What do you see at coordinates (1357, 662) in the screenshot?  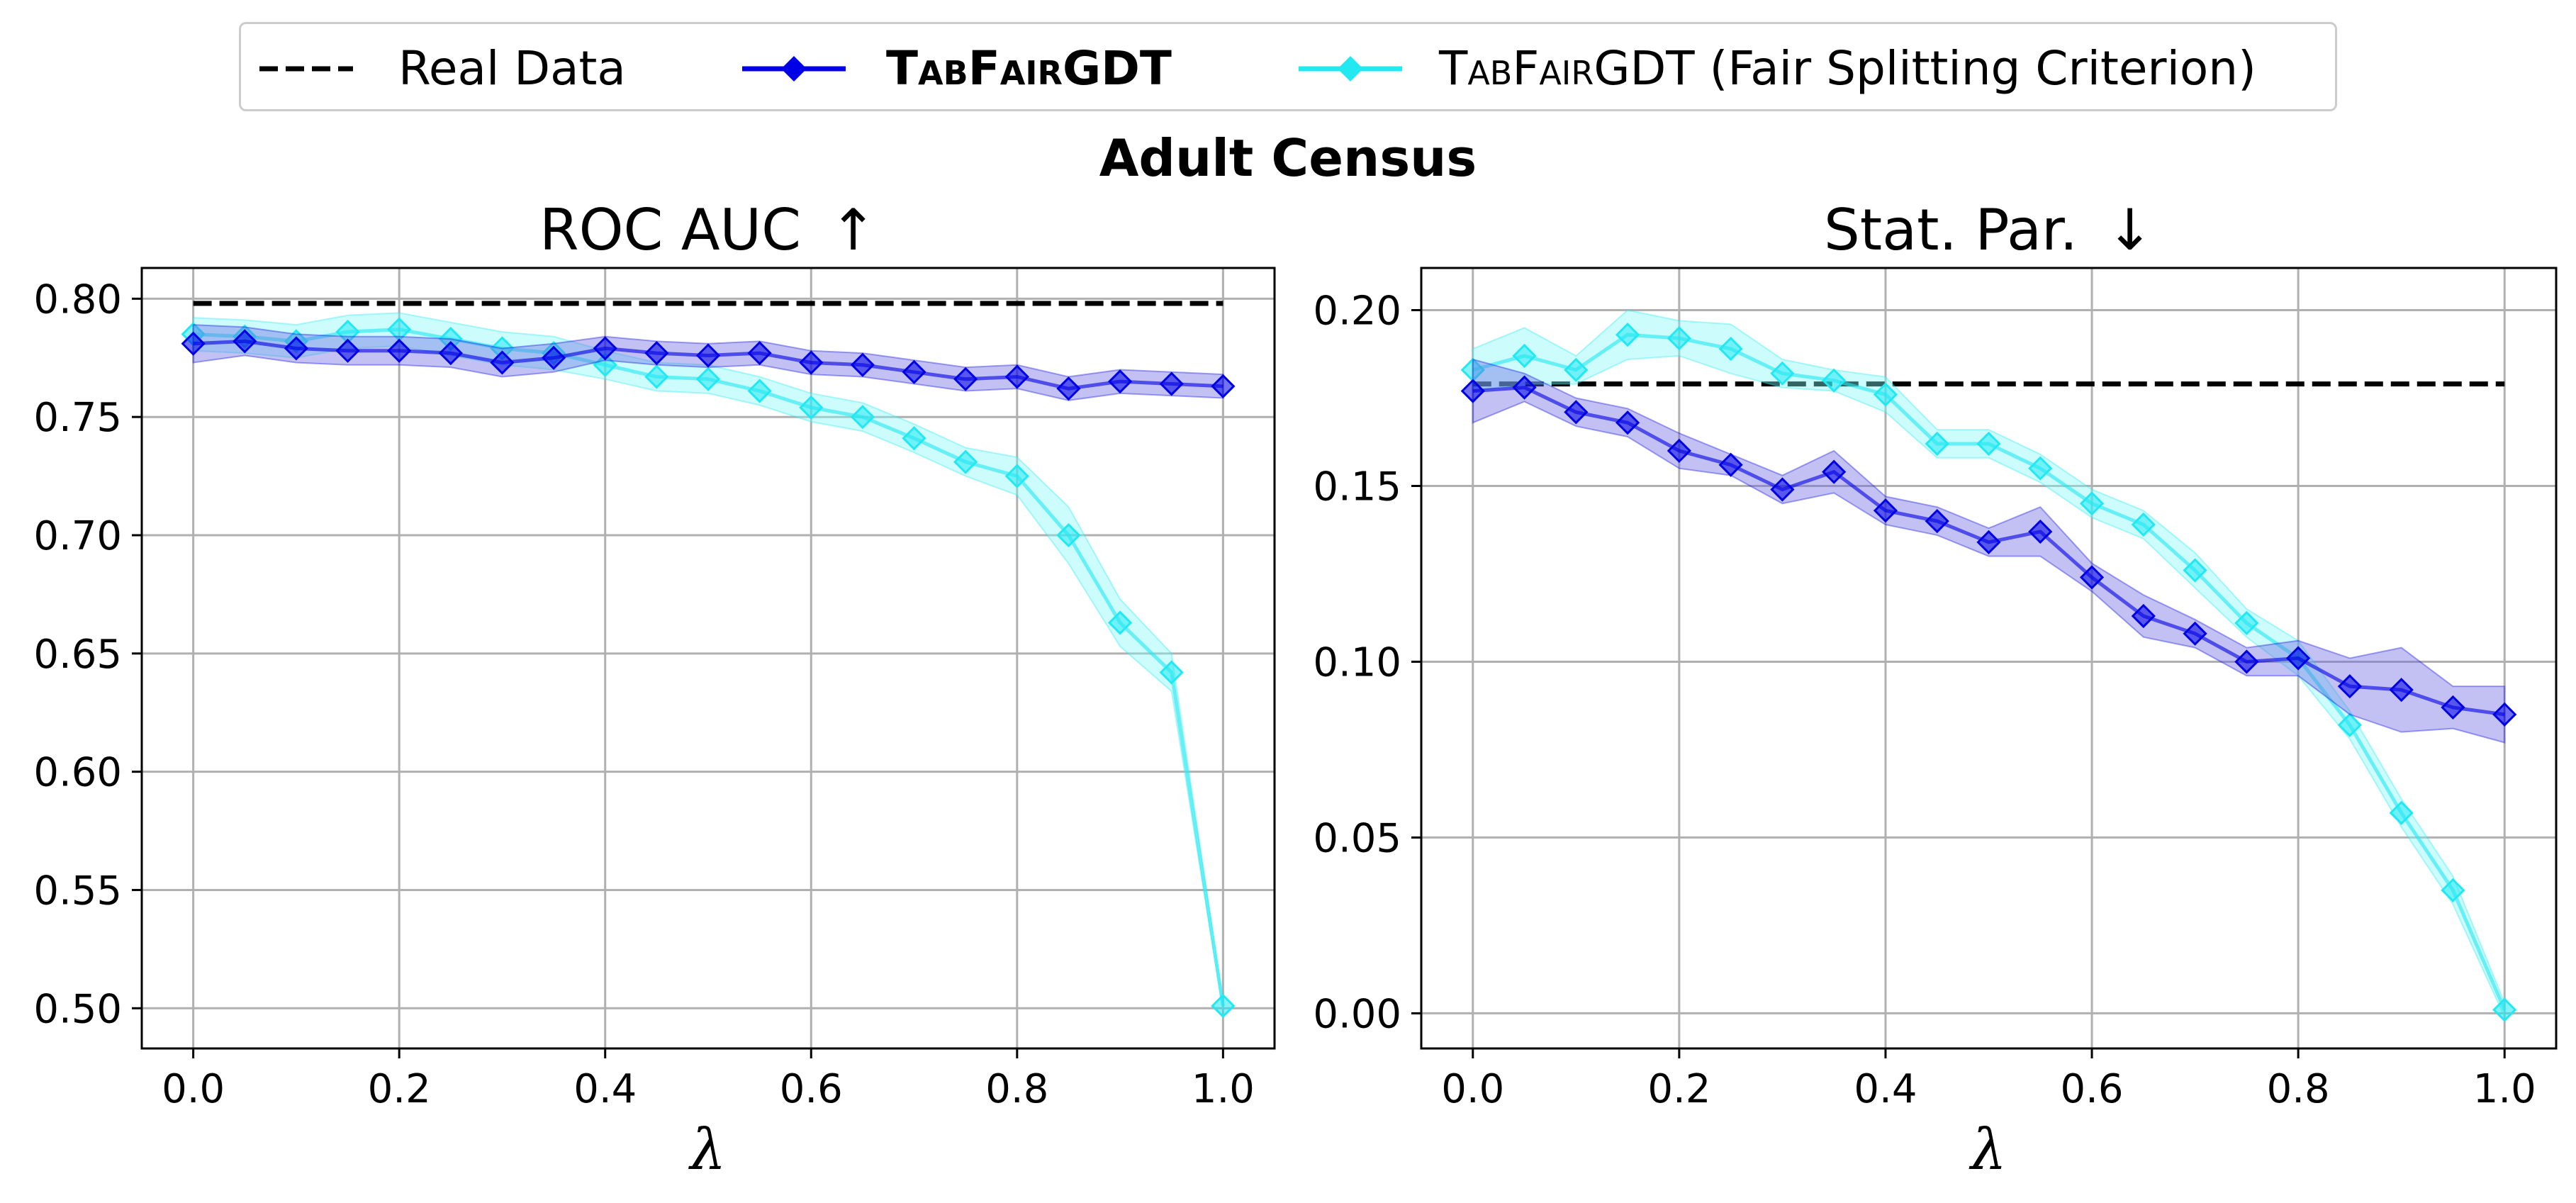 I see `y-tick-label: 0.10` at bounding box center [1357, 662].